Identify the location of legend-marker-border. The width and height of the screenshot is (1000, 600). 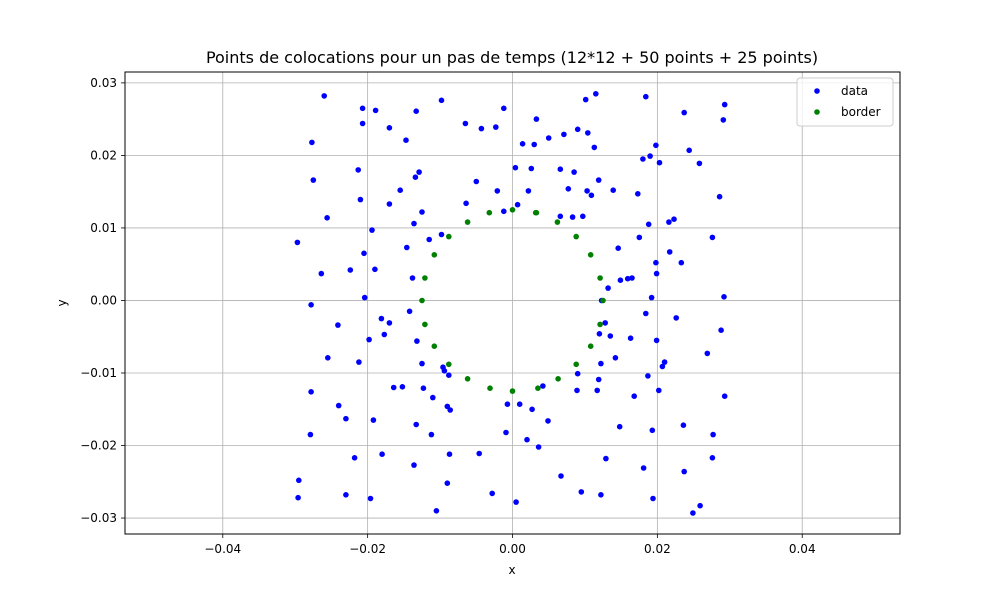
(817, 112).